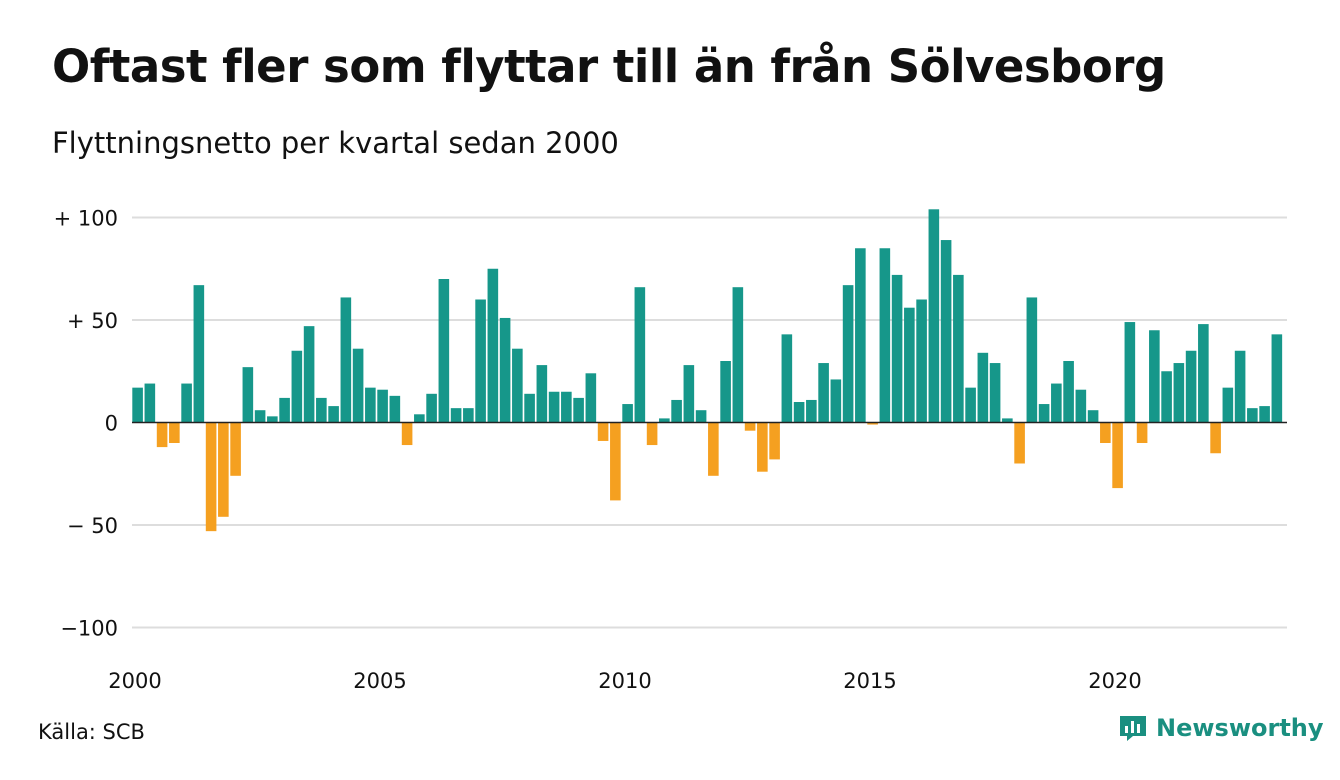  What do you see at coordinates (379, 681) in the screenshot?
I see `x-tick-label: 2005` at bounding box center [379, 681].